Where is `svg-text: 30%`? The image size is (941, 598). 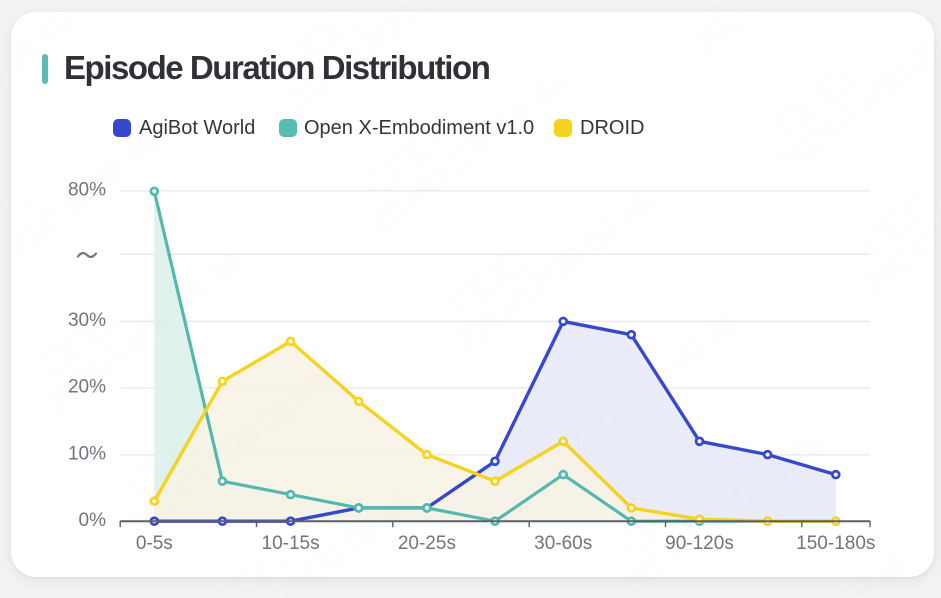
svg-text: 30% is located at coordinates (87, 320).